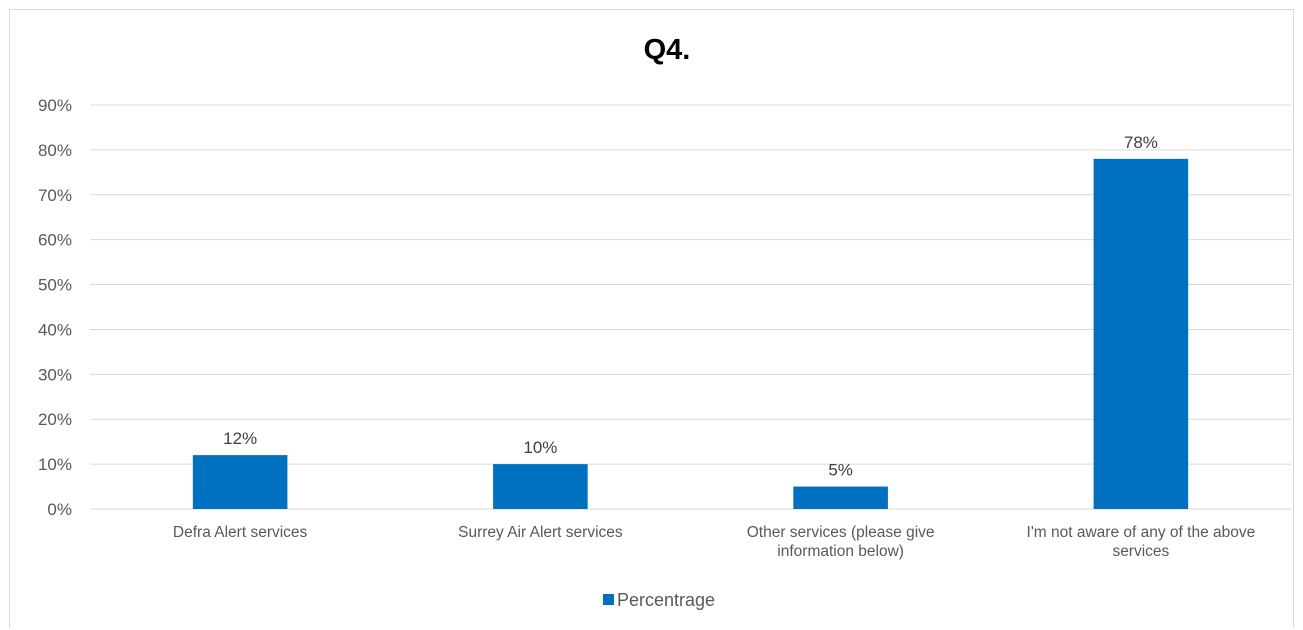 This screenshot has height=630, width=1303. I want to click on legend: Percentrage, so click(659, 600).